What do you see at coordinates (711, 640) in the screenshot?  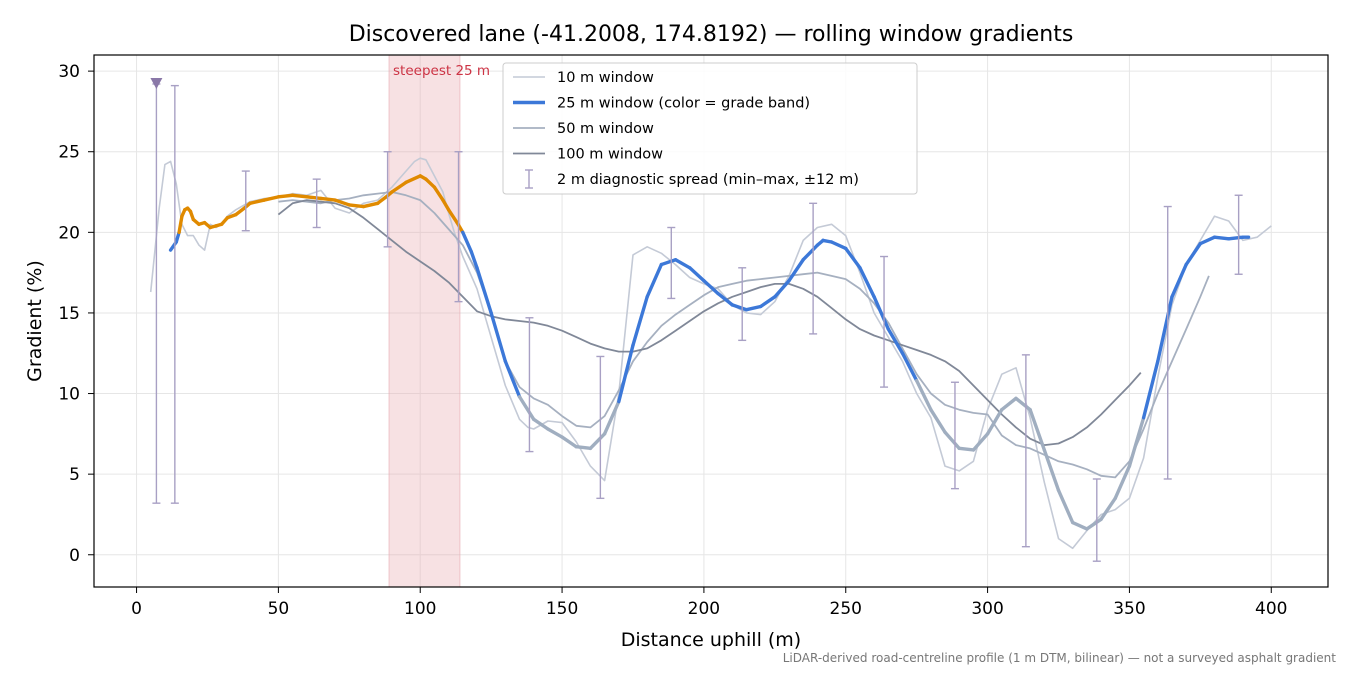 I see `x-axis-label: Distance uphill (m)` at bounding box center [711, 640].